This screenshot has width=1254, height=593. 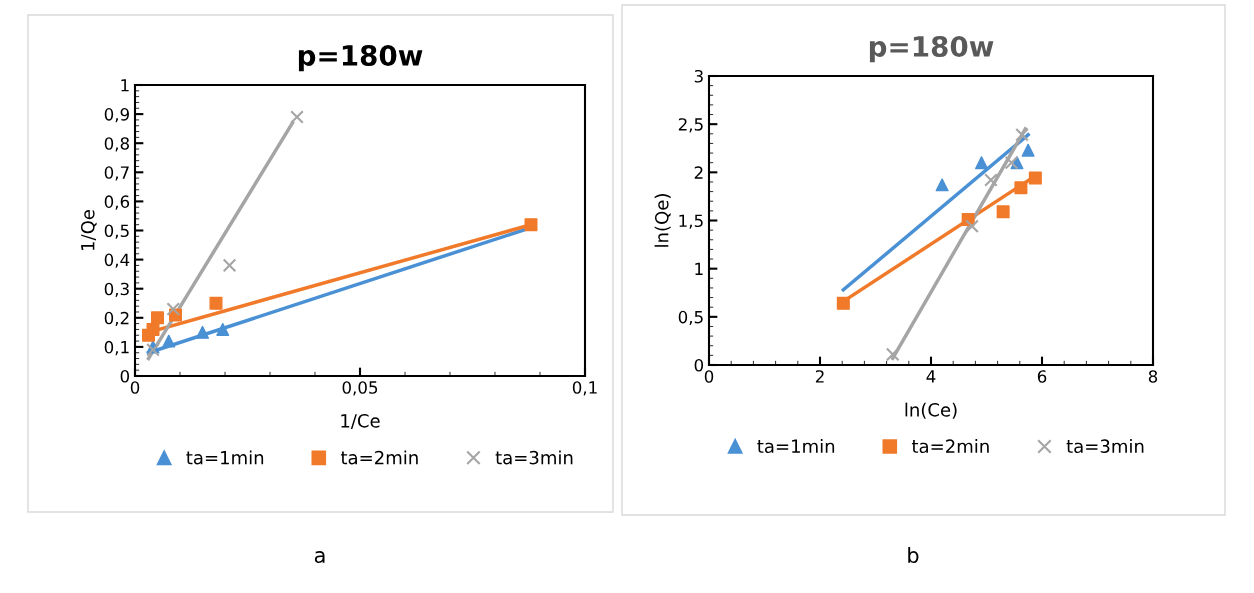 What do you see at coordinates (662, 220) in the screenshot?
I see `y-axis-title: ln(Qe)` at bounding box center [662, 220].